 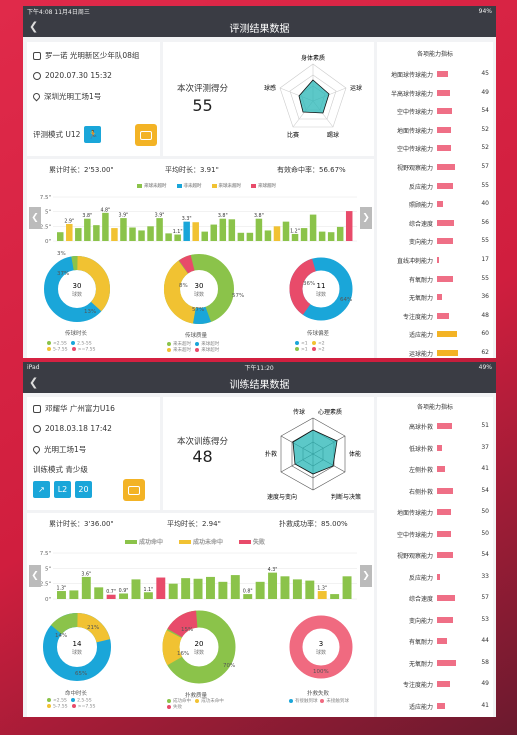 What do you see at coordinates (319, 701) in the screenshot?
I see `pie-legend: 有接触到球 未接触到球` at bounding box center [319, 701].